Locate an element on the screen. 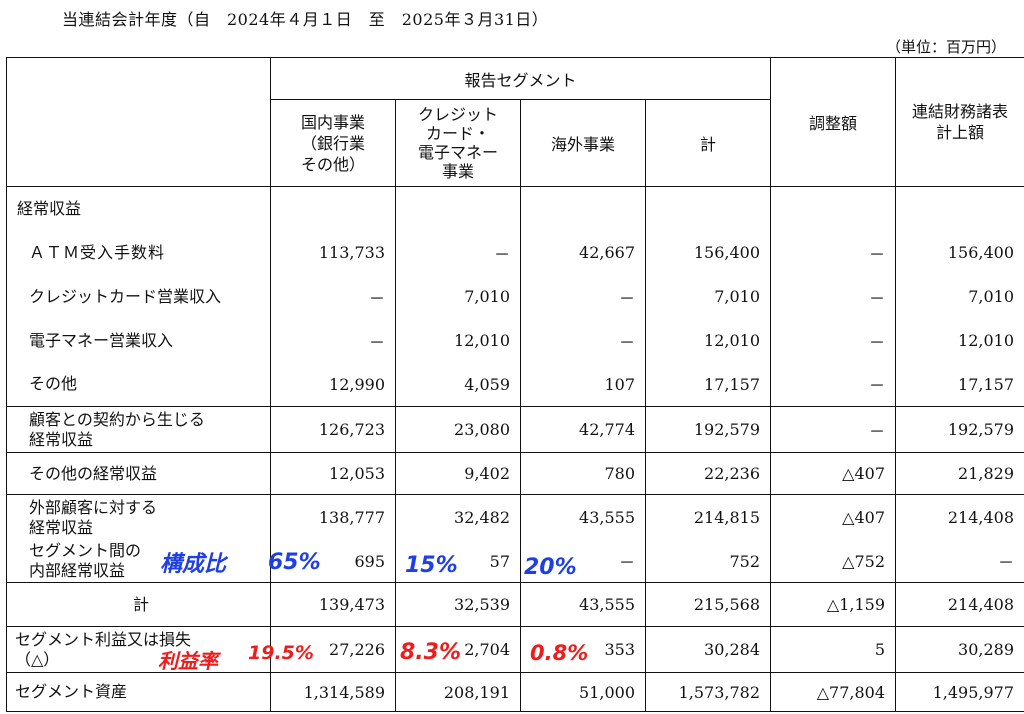 This screenshot has width=1024, height=714. corner-cell is located at coordinates (138, 122).